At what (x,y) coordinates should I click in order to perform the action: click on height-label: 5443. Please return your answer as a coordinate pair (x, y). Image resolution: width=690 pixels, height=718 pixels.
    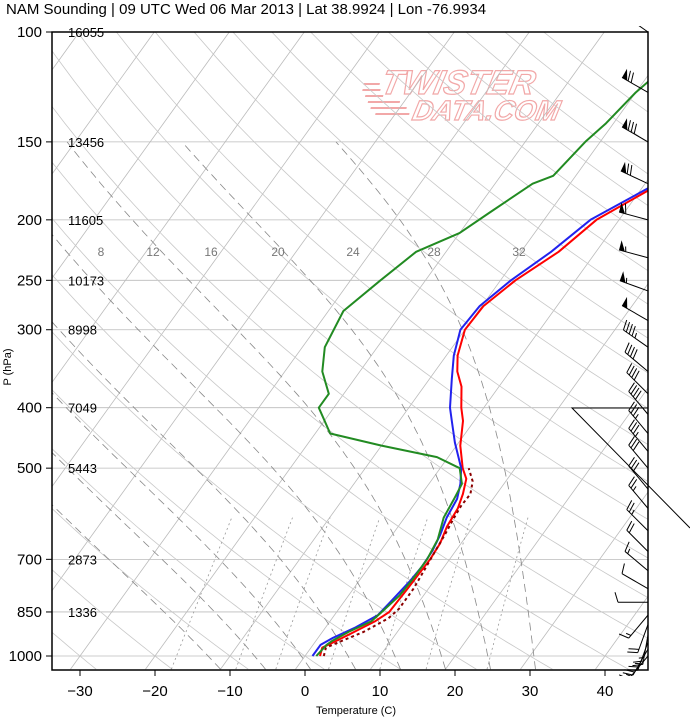
    Looking at the image, I should click on (82, 468).